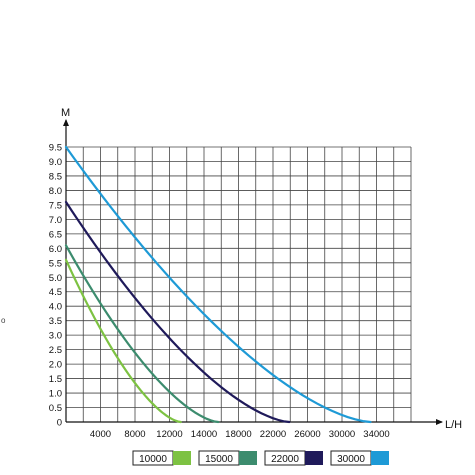 This screenshot has width=475, height=475. Describe the element at coordinates (260, 458) in the screenshot. I see `legend: 10000 15000 22000 30000` at that location.